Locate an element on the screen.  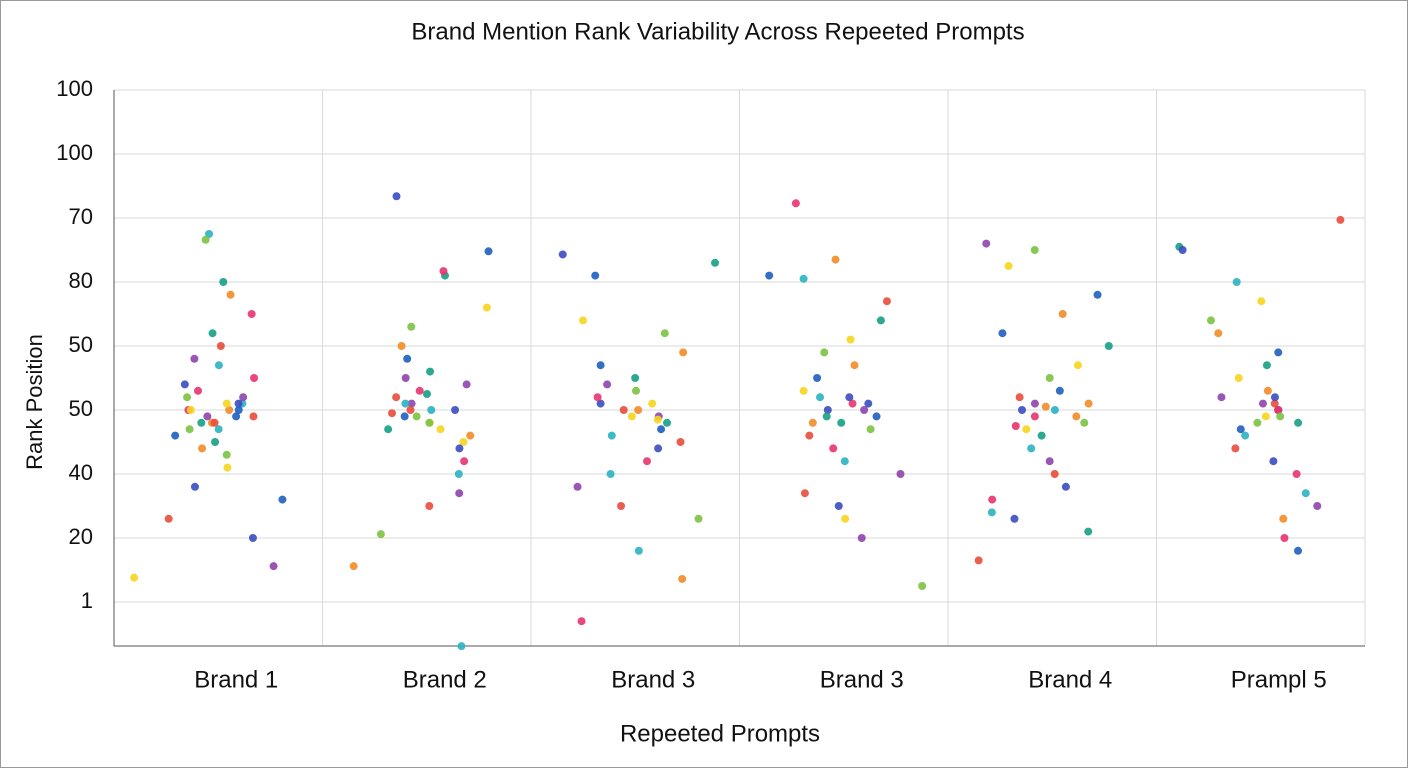
y-tick-label: 50 is located at coordinates (81, 408).